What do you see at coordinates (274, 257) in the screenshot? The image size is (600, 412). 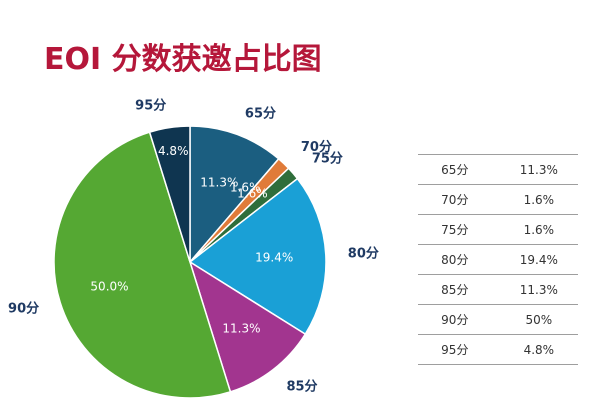 I see `pie-slice-pct-label: 19.4%` at bounding box center [274, 257].